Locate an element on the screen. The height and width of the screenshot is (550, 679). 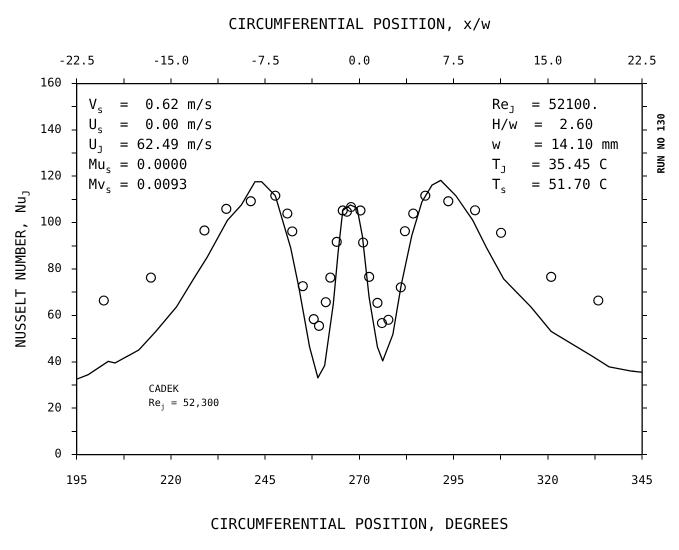
x2-tick-label: 22.5 is located at coordinates (642, 60).